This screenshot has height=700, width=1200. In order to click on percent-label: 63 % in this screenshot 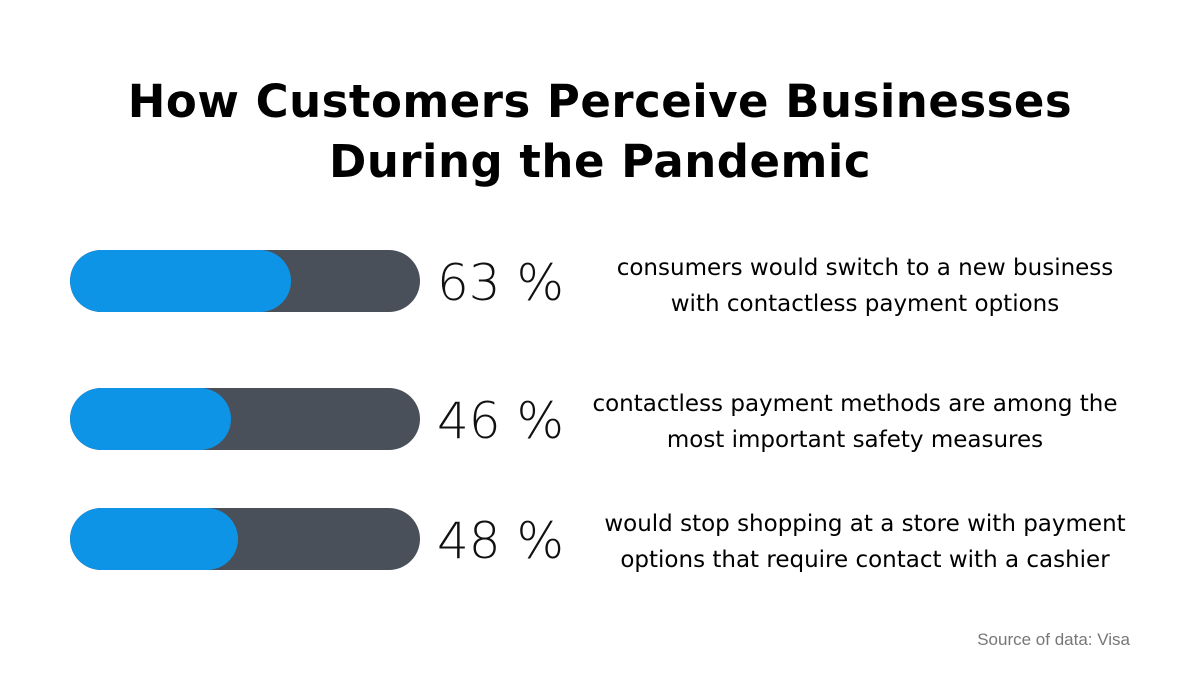, I will do `click(501, 283)`.